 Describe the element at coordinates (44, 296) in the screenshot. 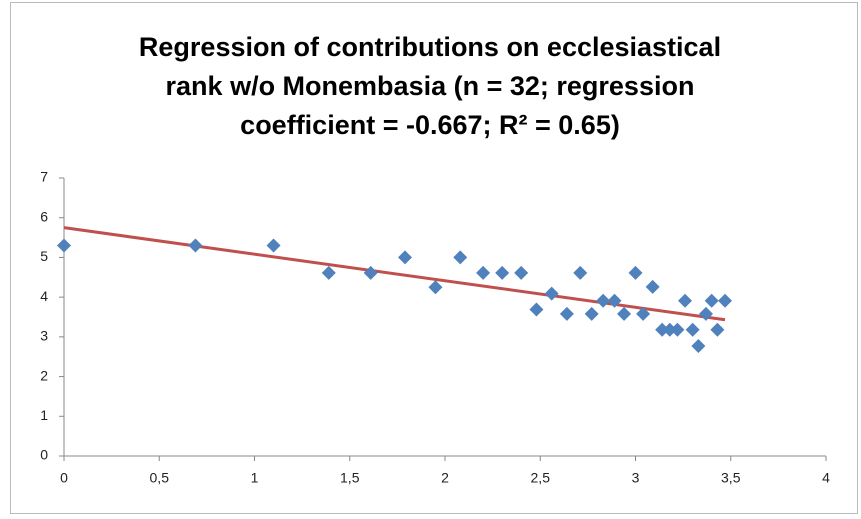

I see `y-tick-label: 4` at that location.